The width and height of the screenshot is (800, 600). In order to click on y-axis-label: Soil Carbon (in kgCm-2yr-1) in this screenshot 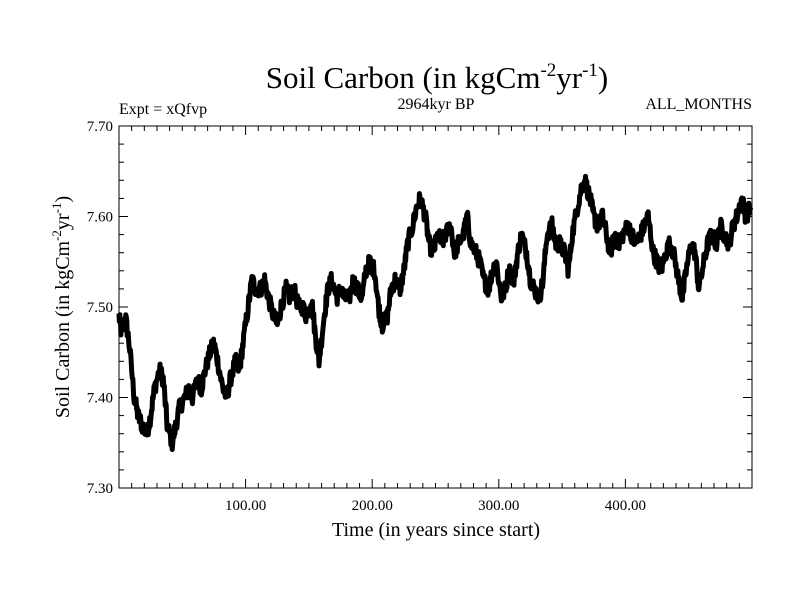, I will do `click(61, 307)`.